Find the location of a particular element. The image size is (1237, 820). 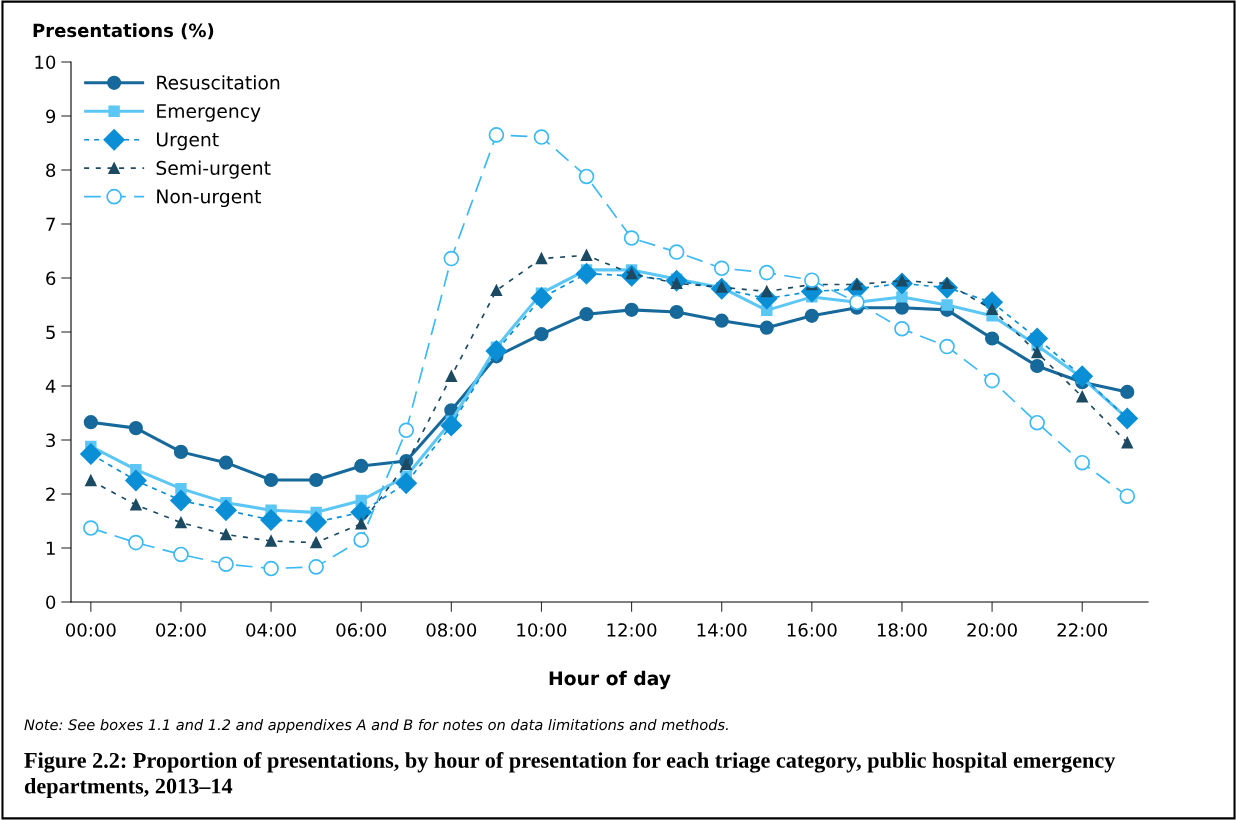

y-tick-label: 1 is located at coordinates (50, 548).